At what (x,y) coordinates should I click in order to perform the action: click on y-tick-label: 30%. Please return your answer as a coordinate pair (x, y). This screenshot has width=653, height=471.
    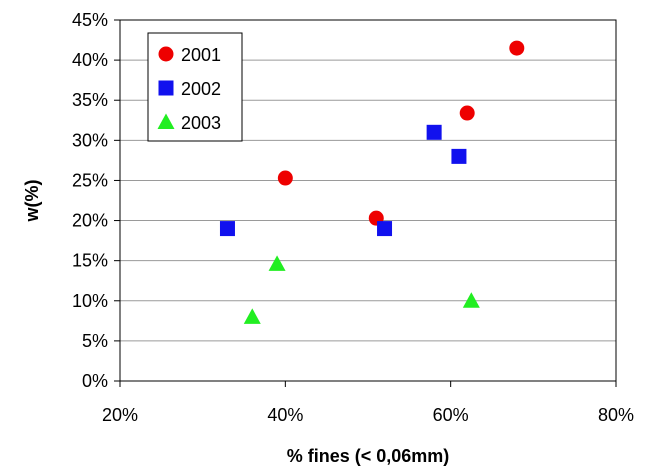
    Looking at the image, I should click on (90, 140).